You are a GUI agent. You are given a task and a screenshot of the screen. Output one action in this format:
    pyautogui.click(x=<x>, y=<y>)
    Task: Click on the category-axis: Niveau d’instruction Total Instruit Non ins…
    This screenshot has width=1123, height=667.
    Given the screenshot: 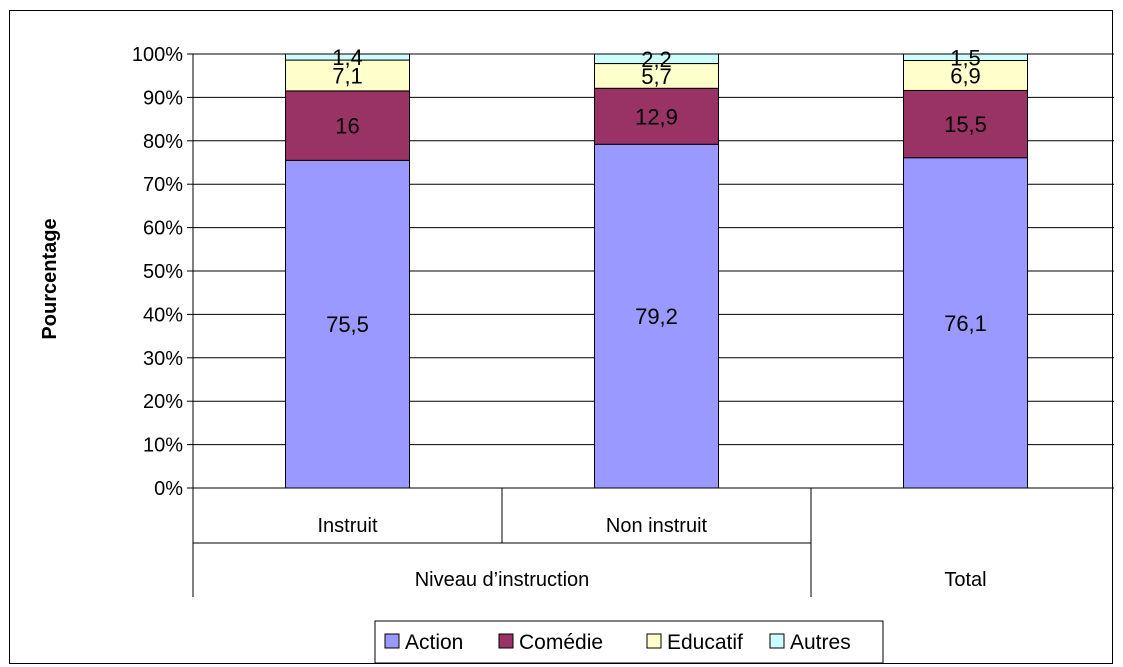 What is the action you would take?
    pyautogui.click(x=589, y=542)
    